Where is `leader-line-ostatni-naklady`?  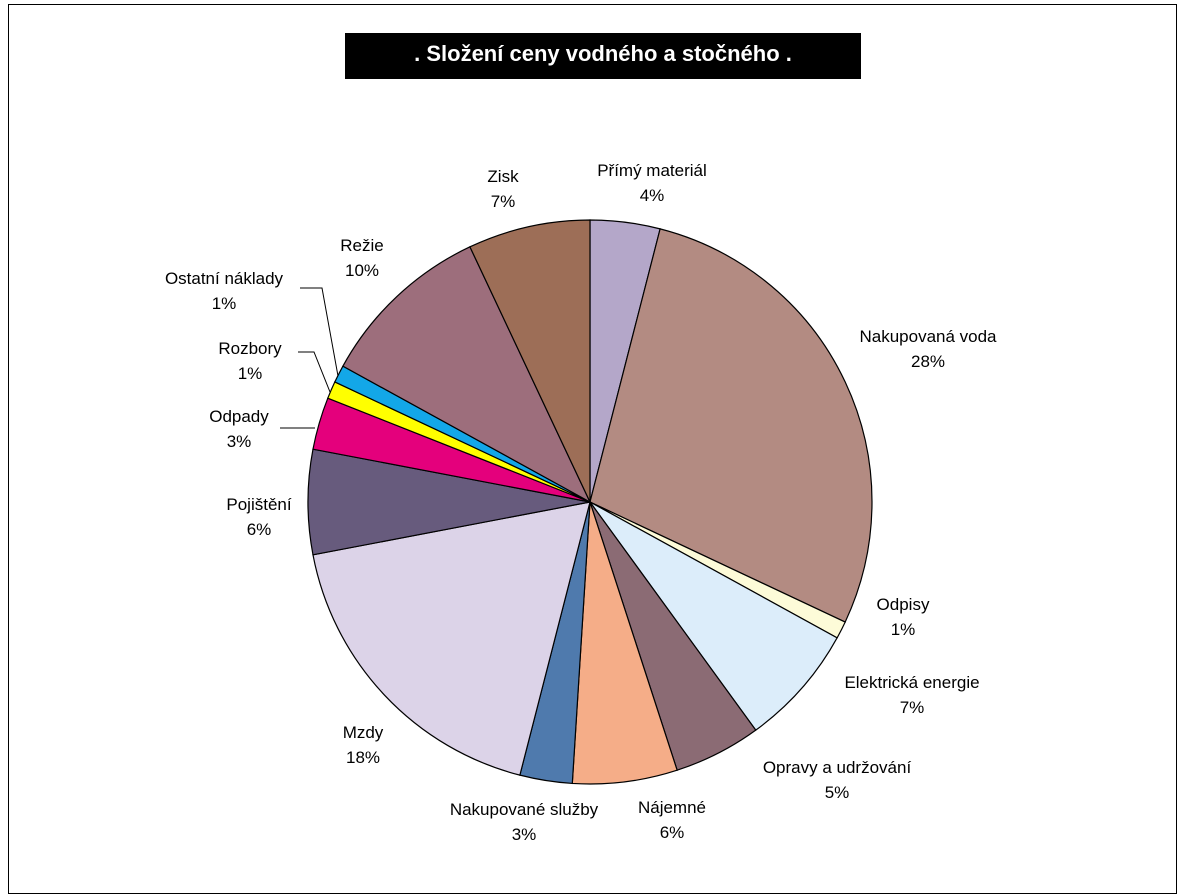
leader-line-ostatni-naklady is located at coordinates (319, 332).